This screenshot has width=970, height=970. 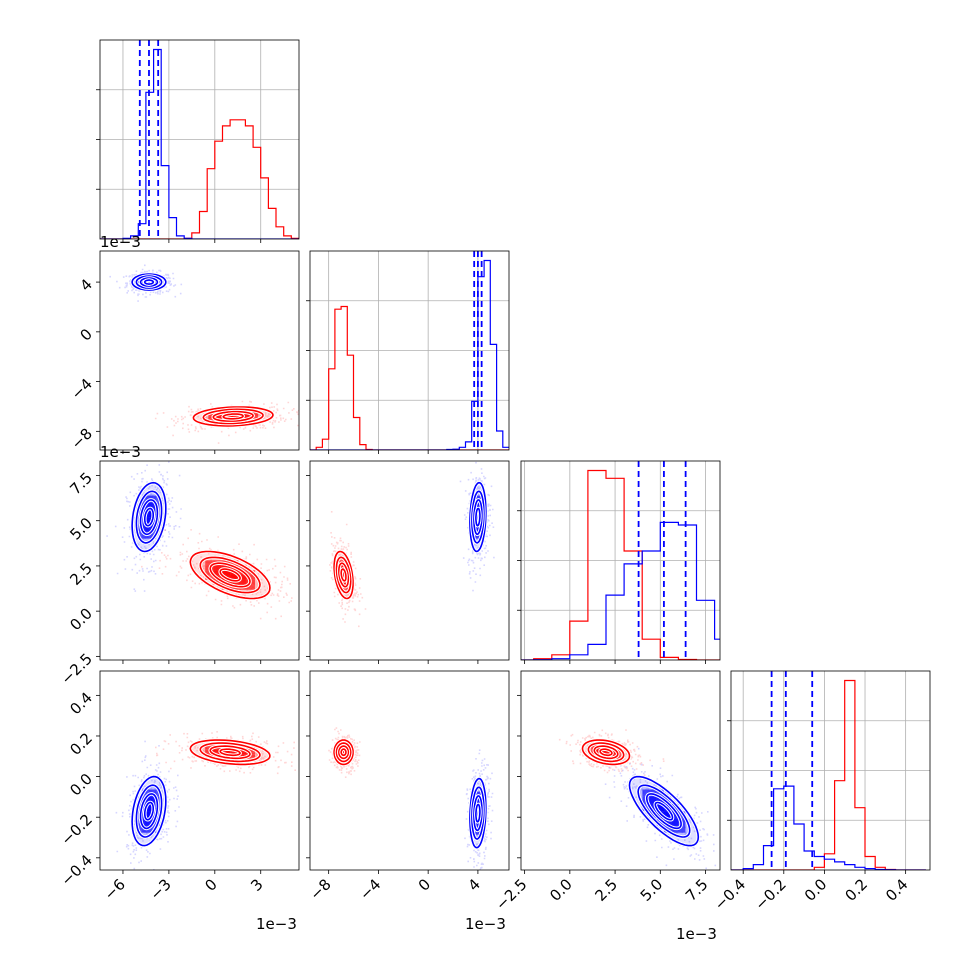 I want to click on scatter-panel-0-1-inner, so click(x=204, y=354).